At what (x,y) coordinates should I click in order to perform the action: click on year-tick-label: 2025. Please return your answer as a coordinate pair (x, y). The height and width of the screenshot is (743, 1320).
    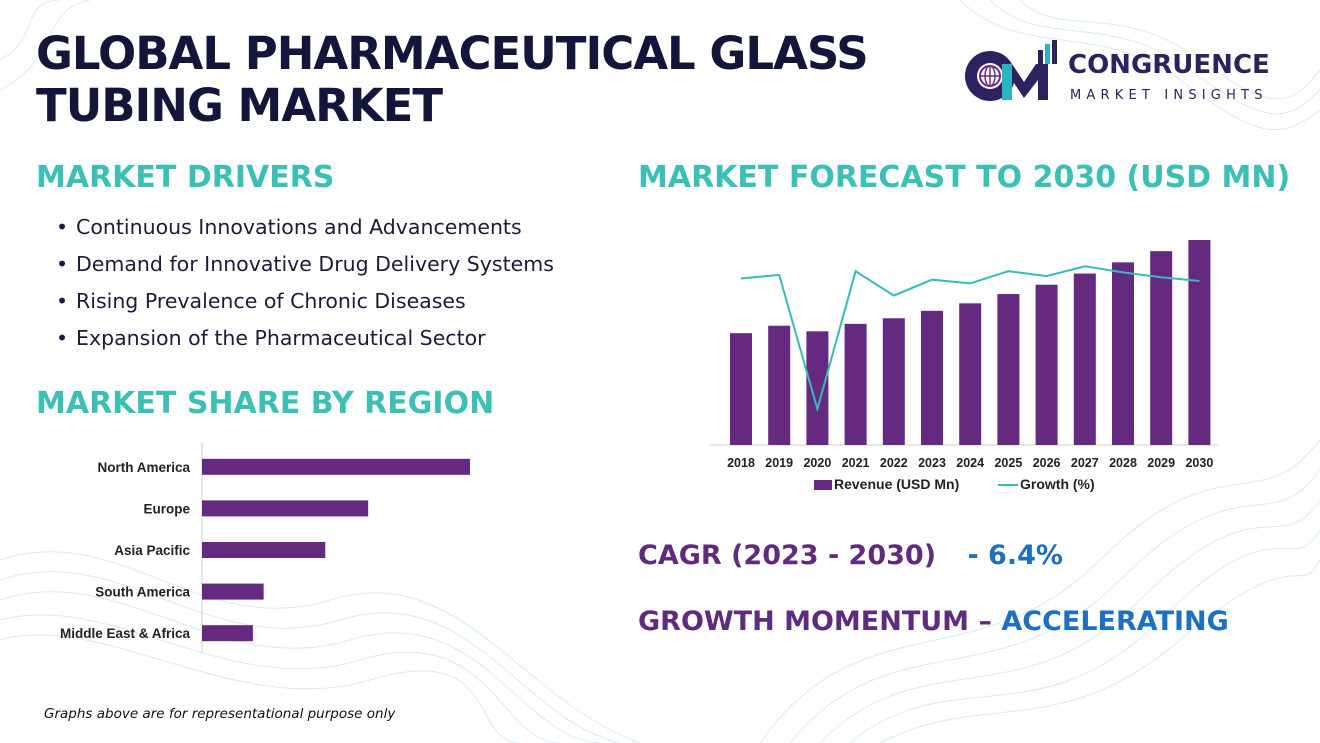
    Looking at the image, I should click on (1008, 463).